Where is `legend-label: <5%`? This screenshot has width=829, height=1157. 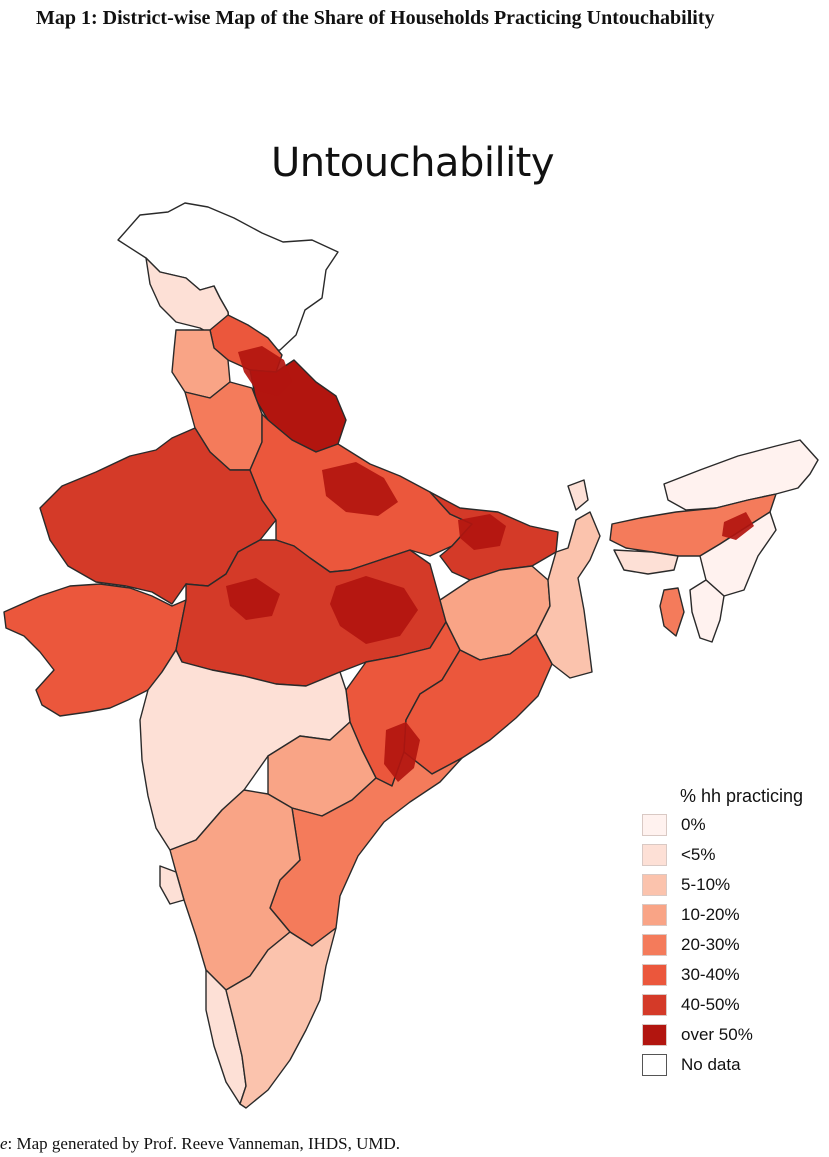
legend-label: <5% is located at coordinates (698, 854).